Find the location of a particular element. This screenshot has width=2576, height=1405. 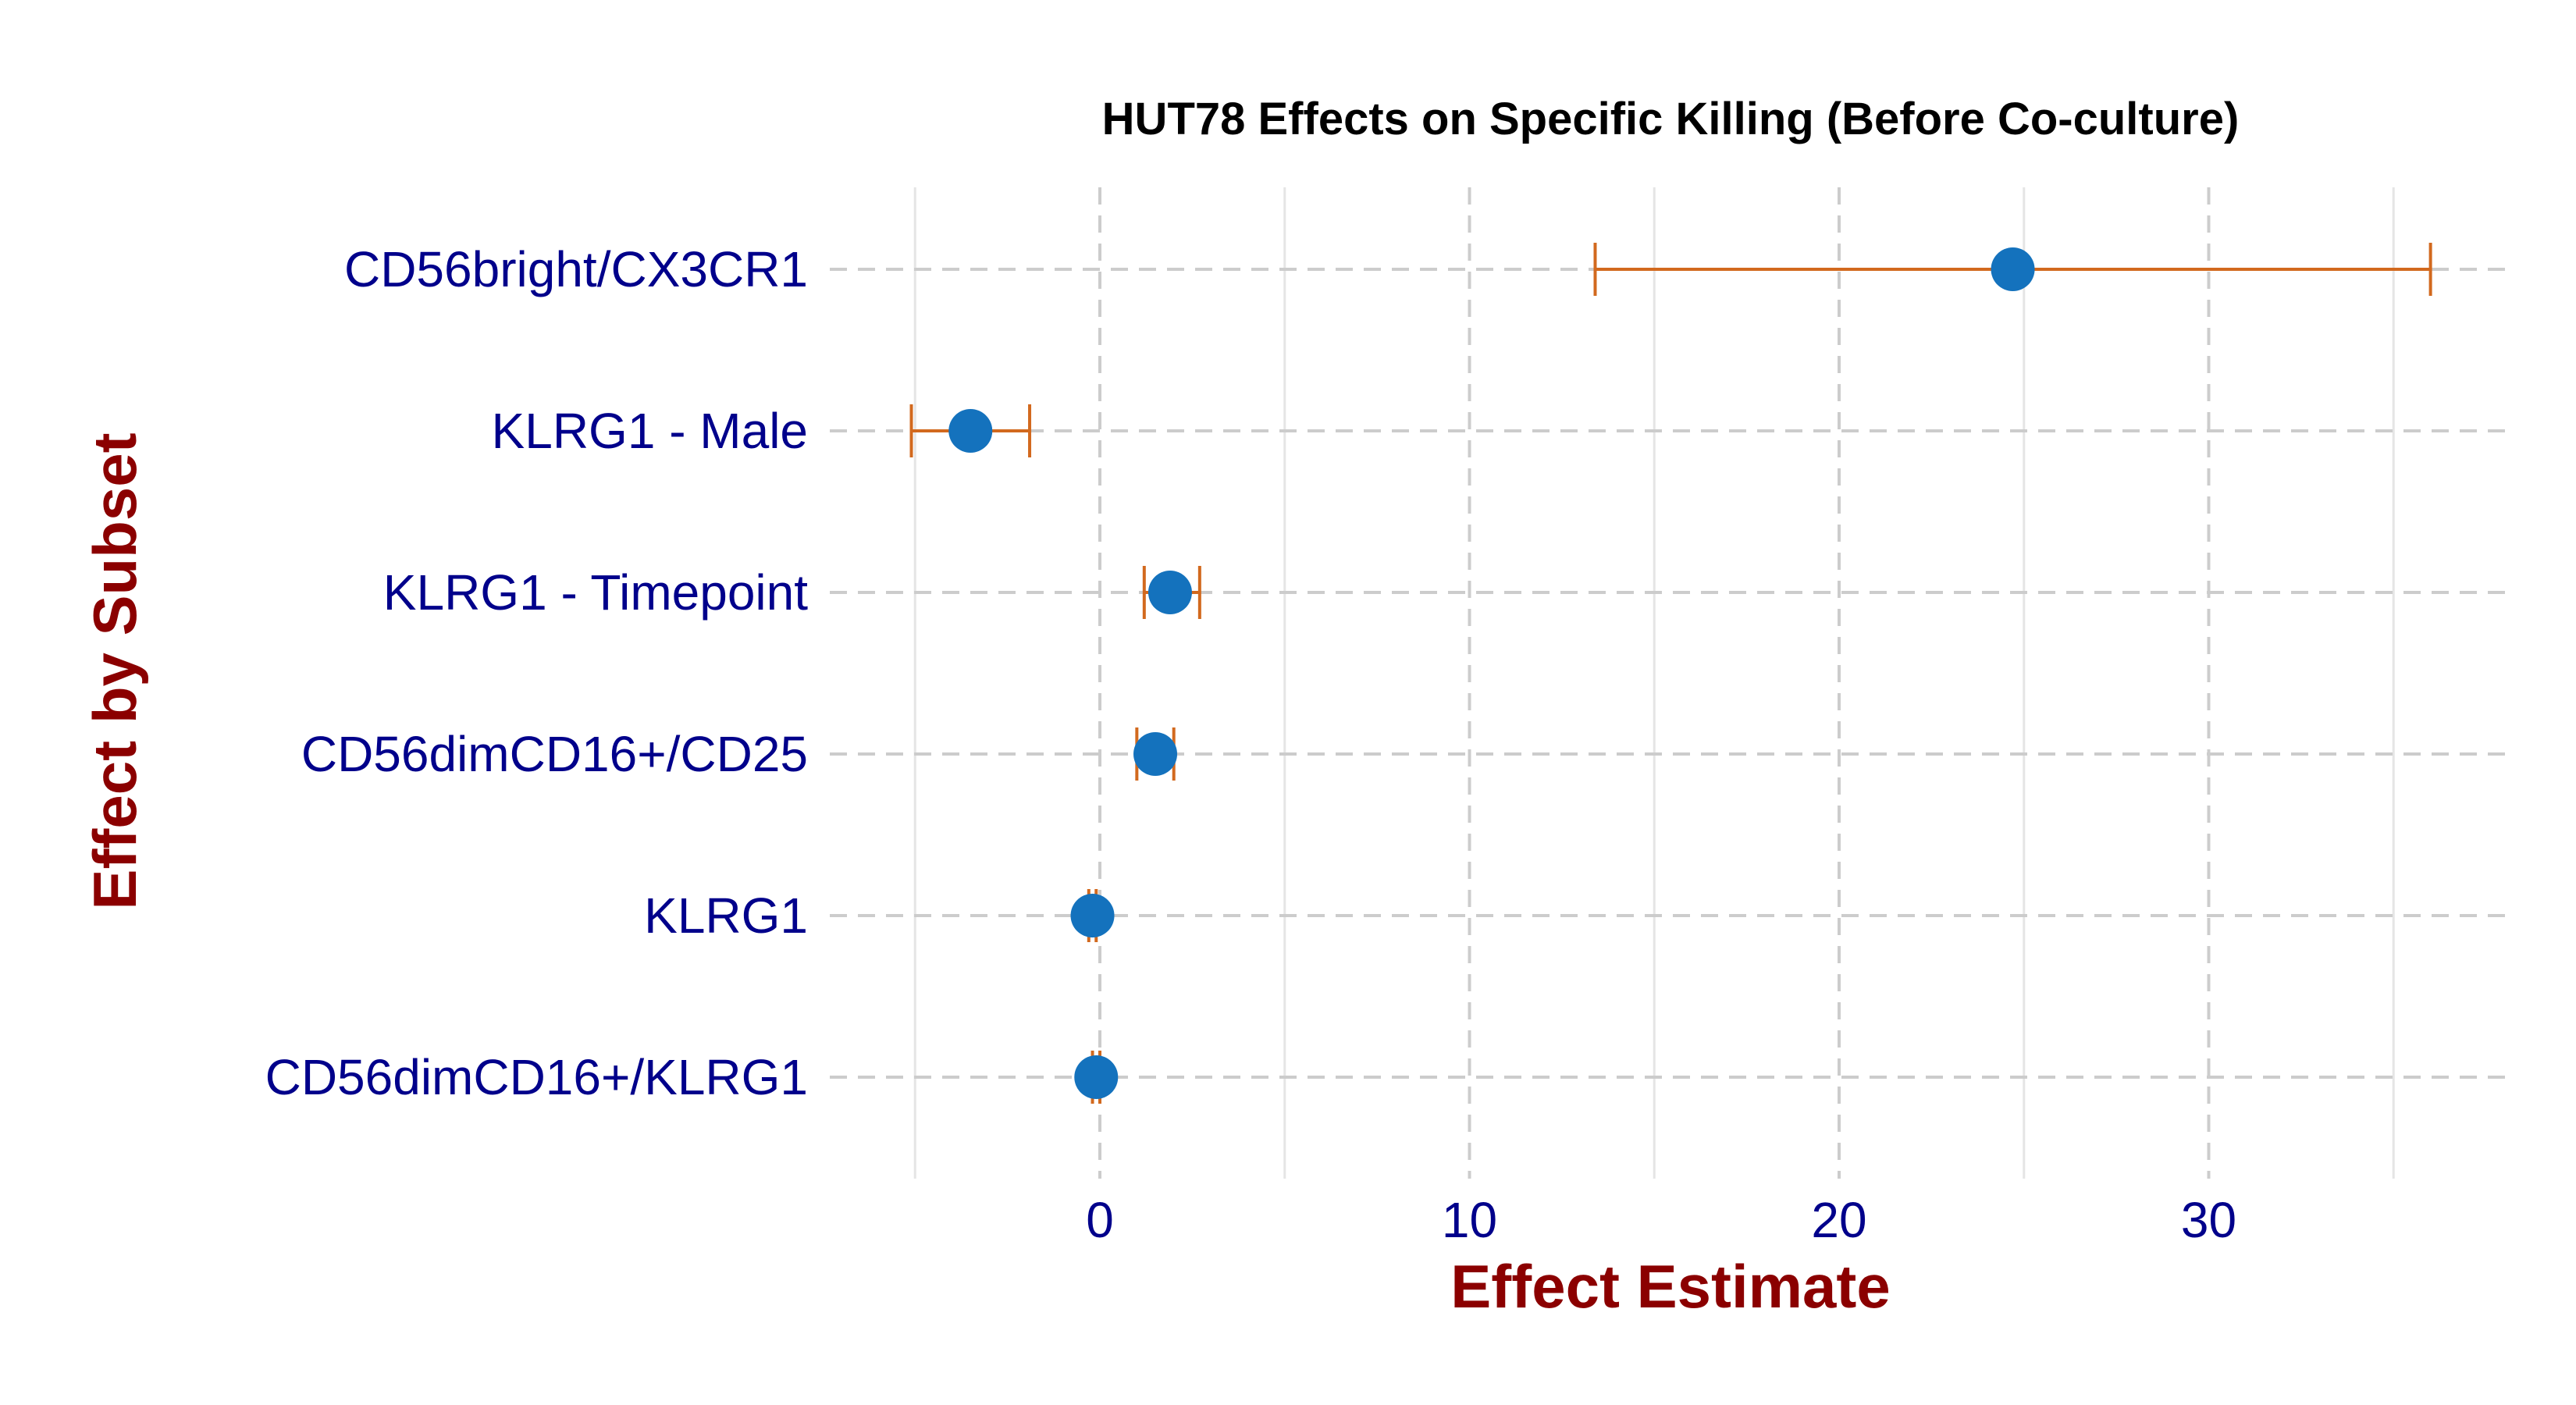

y-tick-label: KLRG1 is located at coordinates (726, 915).